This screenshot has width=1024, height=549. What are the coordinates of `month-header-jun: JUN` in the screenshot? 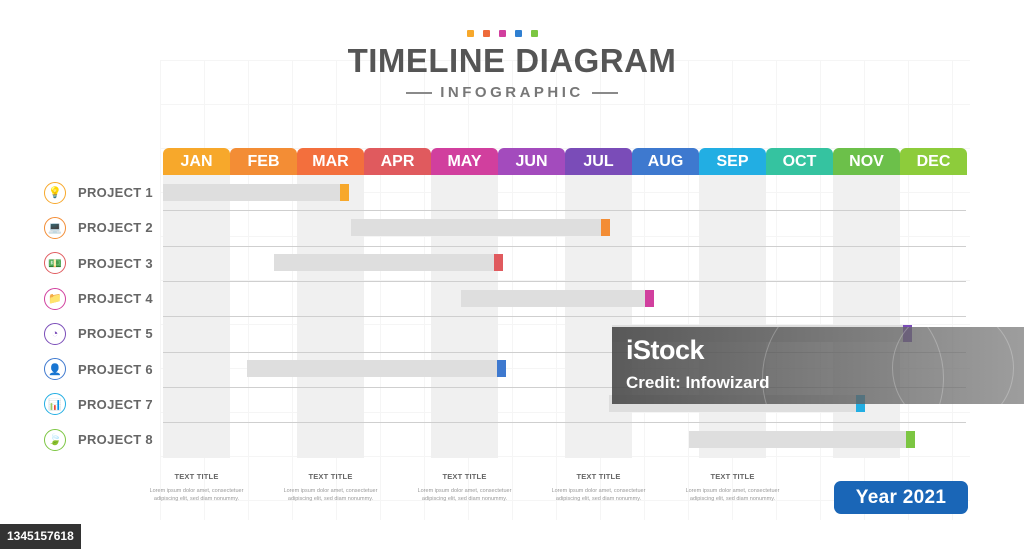 It's located at (531, 161).